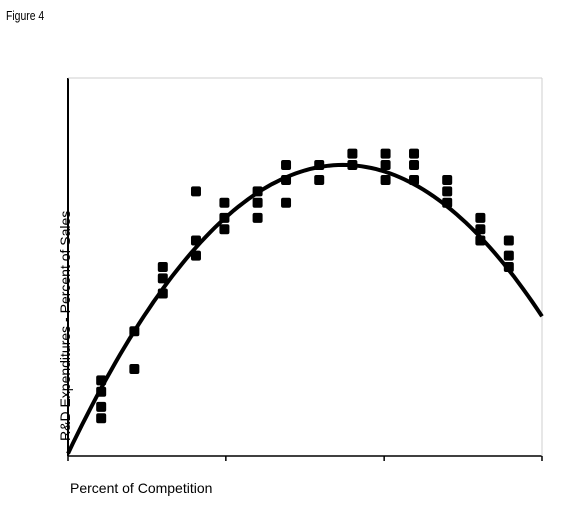 The image size is (576, 512). I want to click on x-axis-ticks, so click(305, 458).